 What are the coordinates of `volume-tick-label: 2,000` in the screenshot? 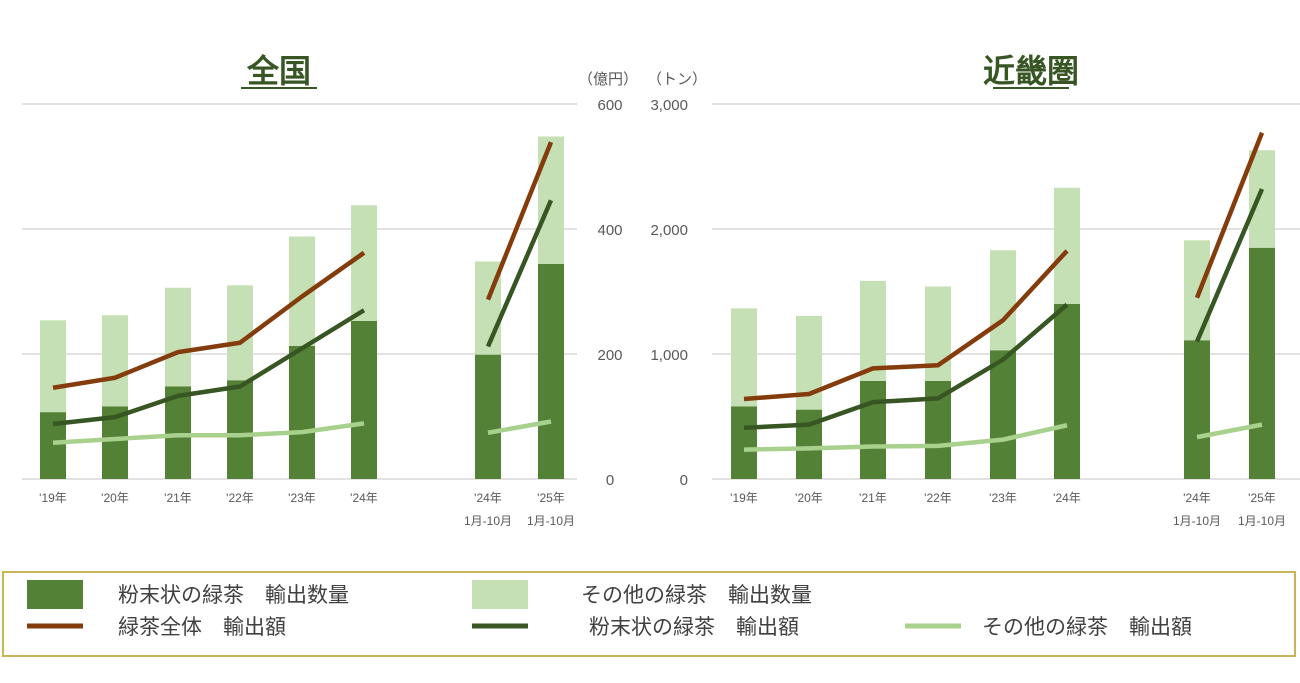 It's located at (669, 230).